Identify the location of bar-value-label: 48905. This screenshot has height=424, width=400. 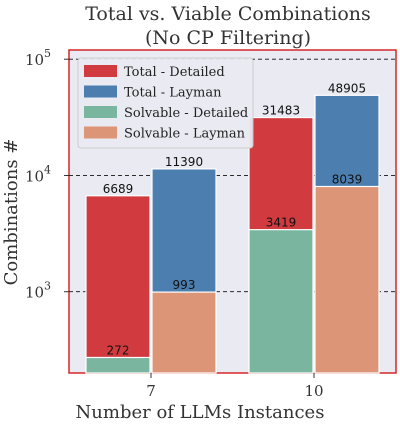
(347, 88).